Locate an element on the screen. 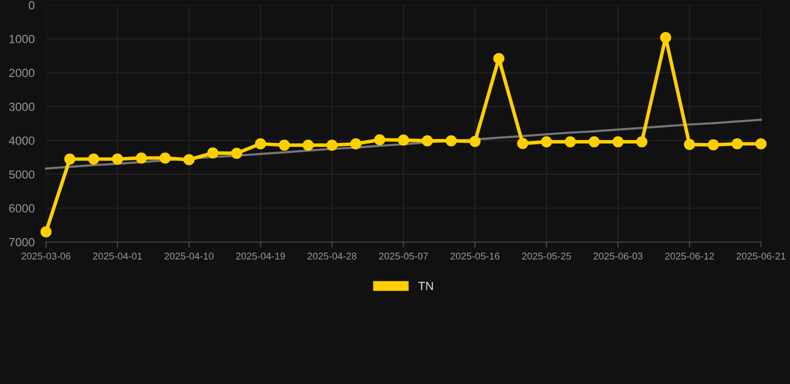  line-series is located at coordinates (403, 144).